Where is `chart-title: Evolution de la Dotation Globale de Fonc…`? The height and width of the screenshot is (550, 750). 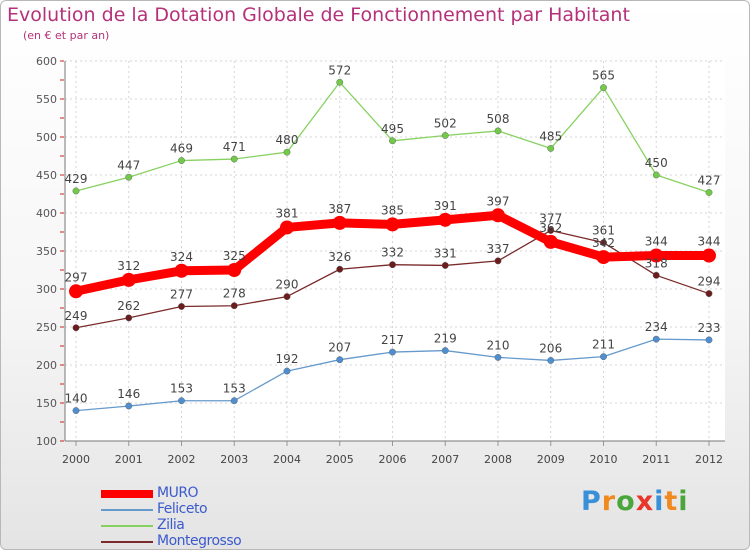 chart-title: Evolution de la Dotation Globale de Fonc… is located at coordinates (318, 15).